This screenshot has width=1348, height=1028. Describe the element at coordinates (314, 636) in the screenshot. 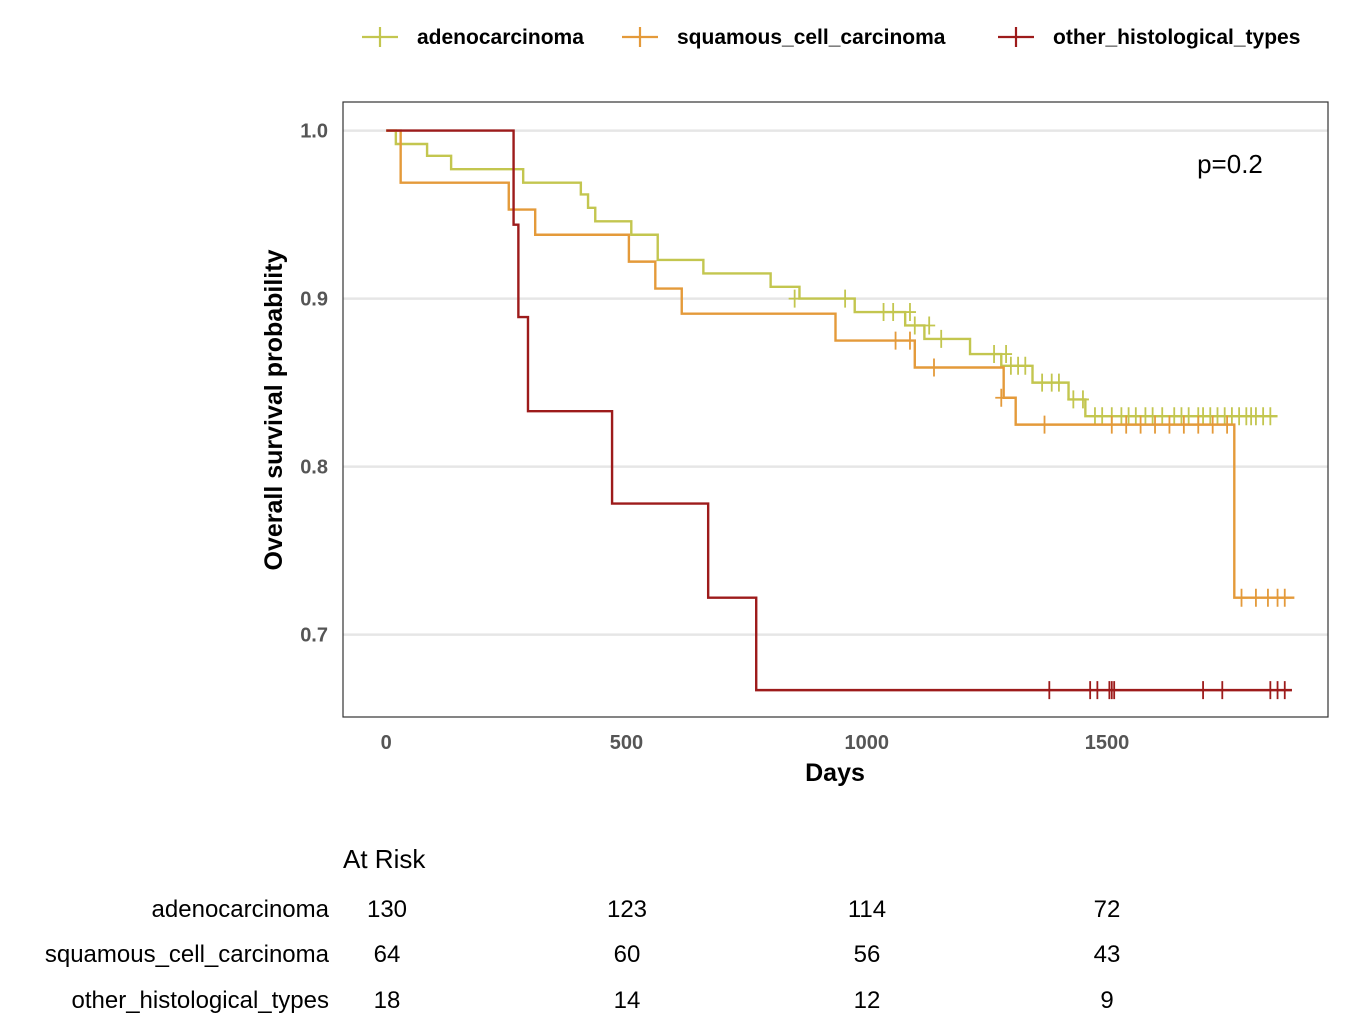

I see `y-tick-label: 0.7` at that location.